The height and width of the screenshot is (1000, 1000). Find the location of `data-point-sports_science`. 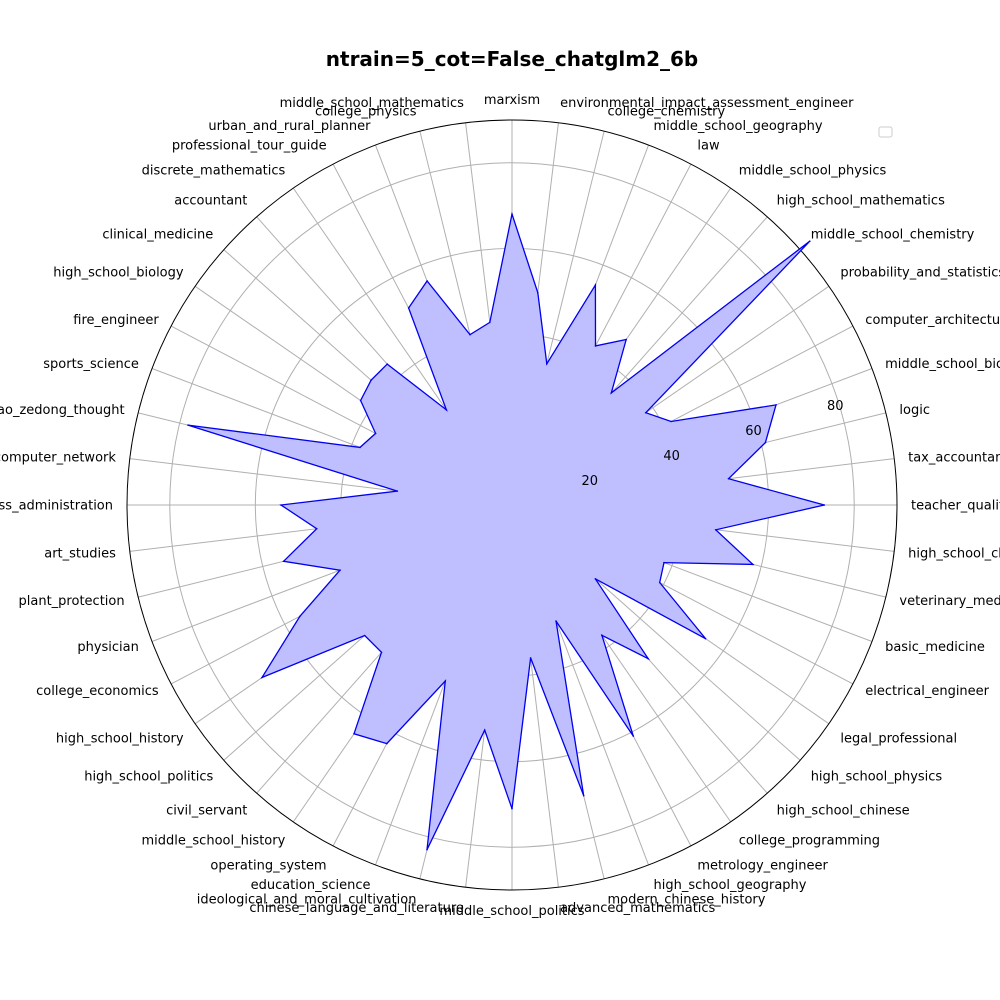

data-point-sports_science is located at coordinates (360, 447).